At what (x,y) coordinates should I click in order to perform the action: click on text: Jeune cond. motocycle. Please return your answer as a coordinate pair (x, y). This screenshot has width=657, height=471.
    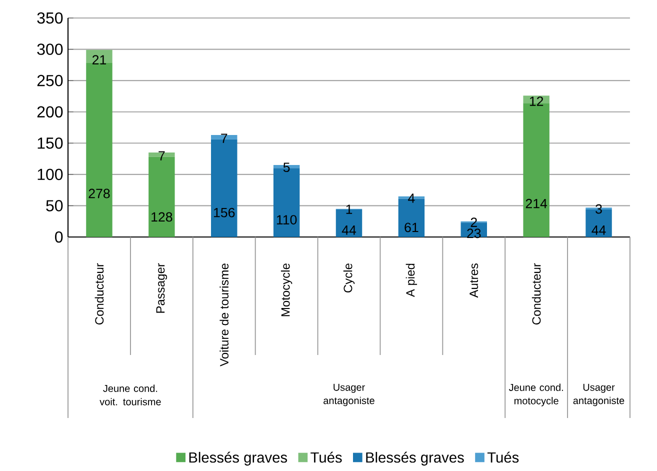
    Looking at the image, I should click on (535, 395).